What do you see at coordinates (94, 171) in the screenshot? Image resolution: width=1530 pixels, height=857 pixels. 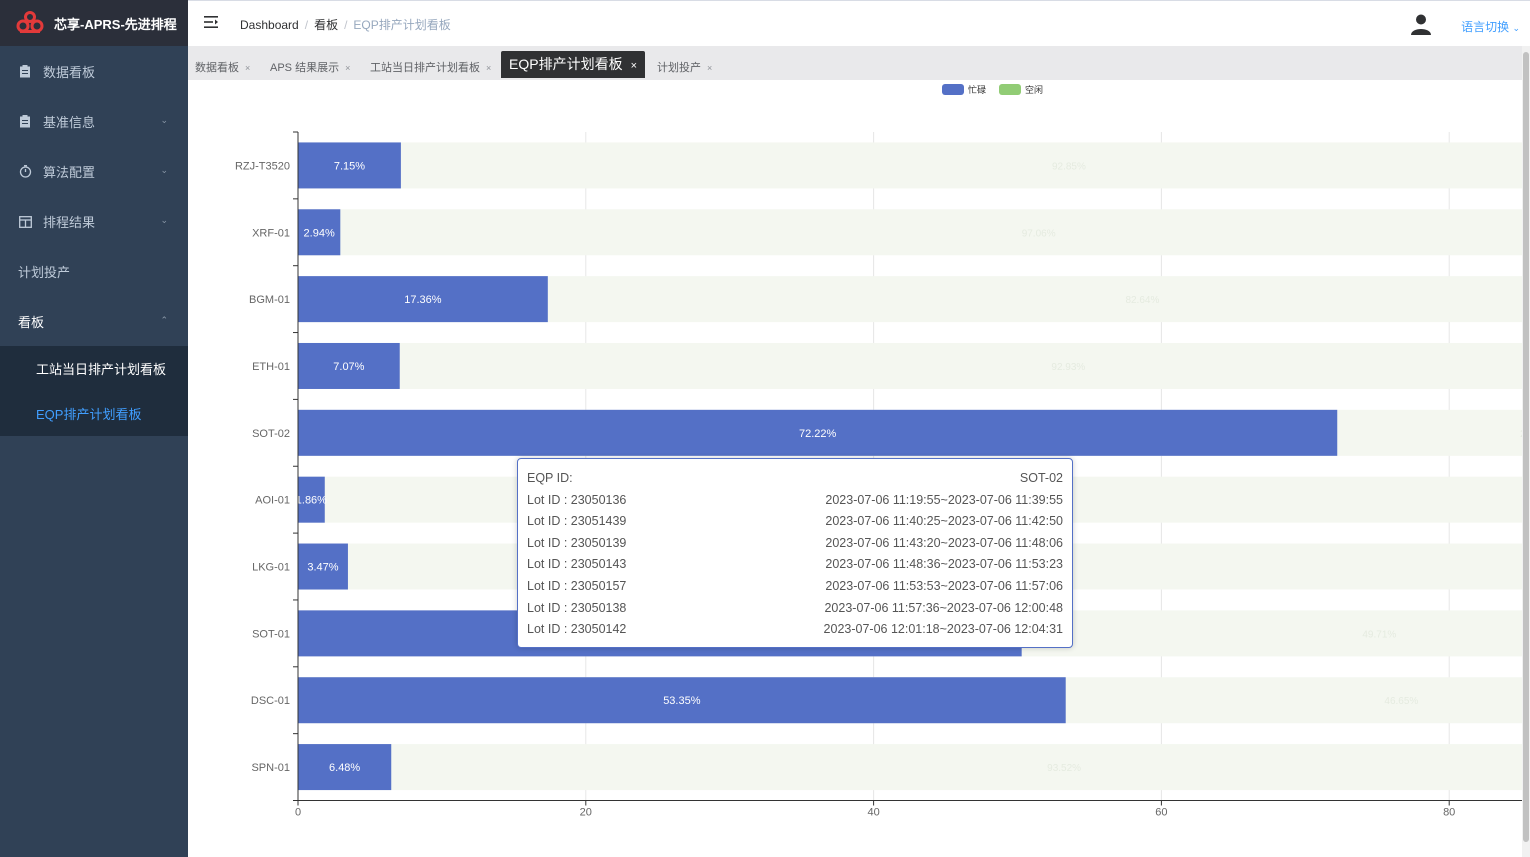 I see `sidebar-item-algorithm-config: 算法配置 ⌄` at bounding box center [94, 171].